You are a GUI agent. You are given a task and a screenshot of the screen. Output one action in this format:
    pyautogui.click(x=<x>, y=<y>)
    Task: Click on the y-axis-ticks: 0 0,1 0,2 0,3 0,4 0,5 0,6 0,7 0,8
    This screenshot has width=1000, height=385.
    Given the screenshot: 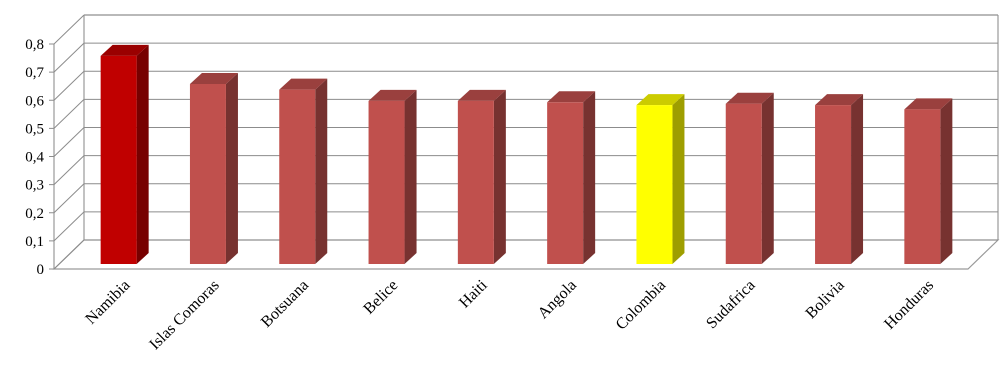 What is the action you would take?
    pyautogui.click(x=39, y=157)
    